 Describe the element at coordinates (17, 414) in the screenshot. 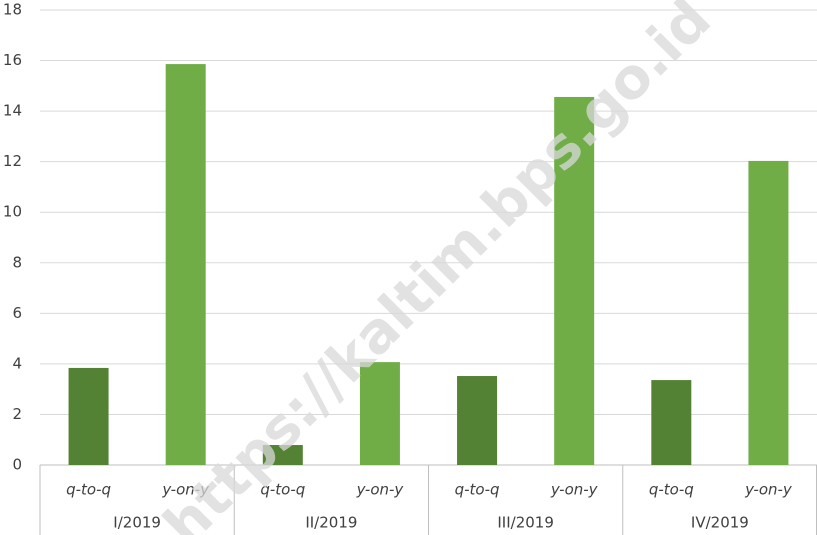

I see `y-tick-label: 2` at that location.